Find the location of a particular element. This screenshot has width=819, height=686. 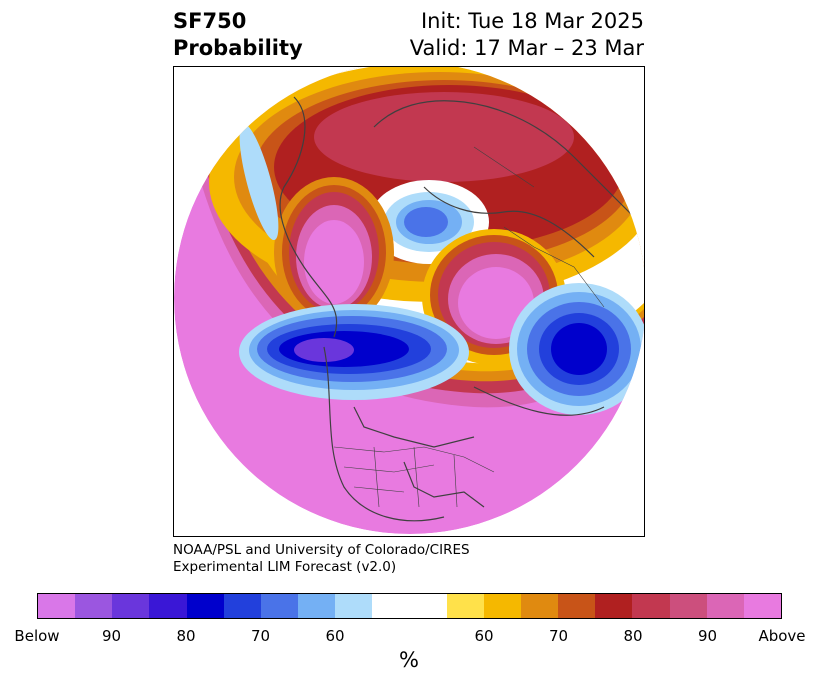

product-name: Probability is located at coordinates (238, 48).